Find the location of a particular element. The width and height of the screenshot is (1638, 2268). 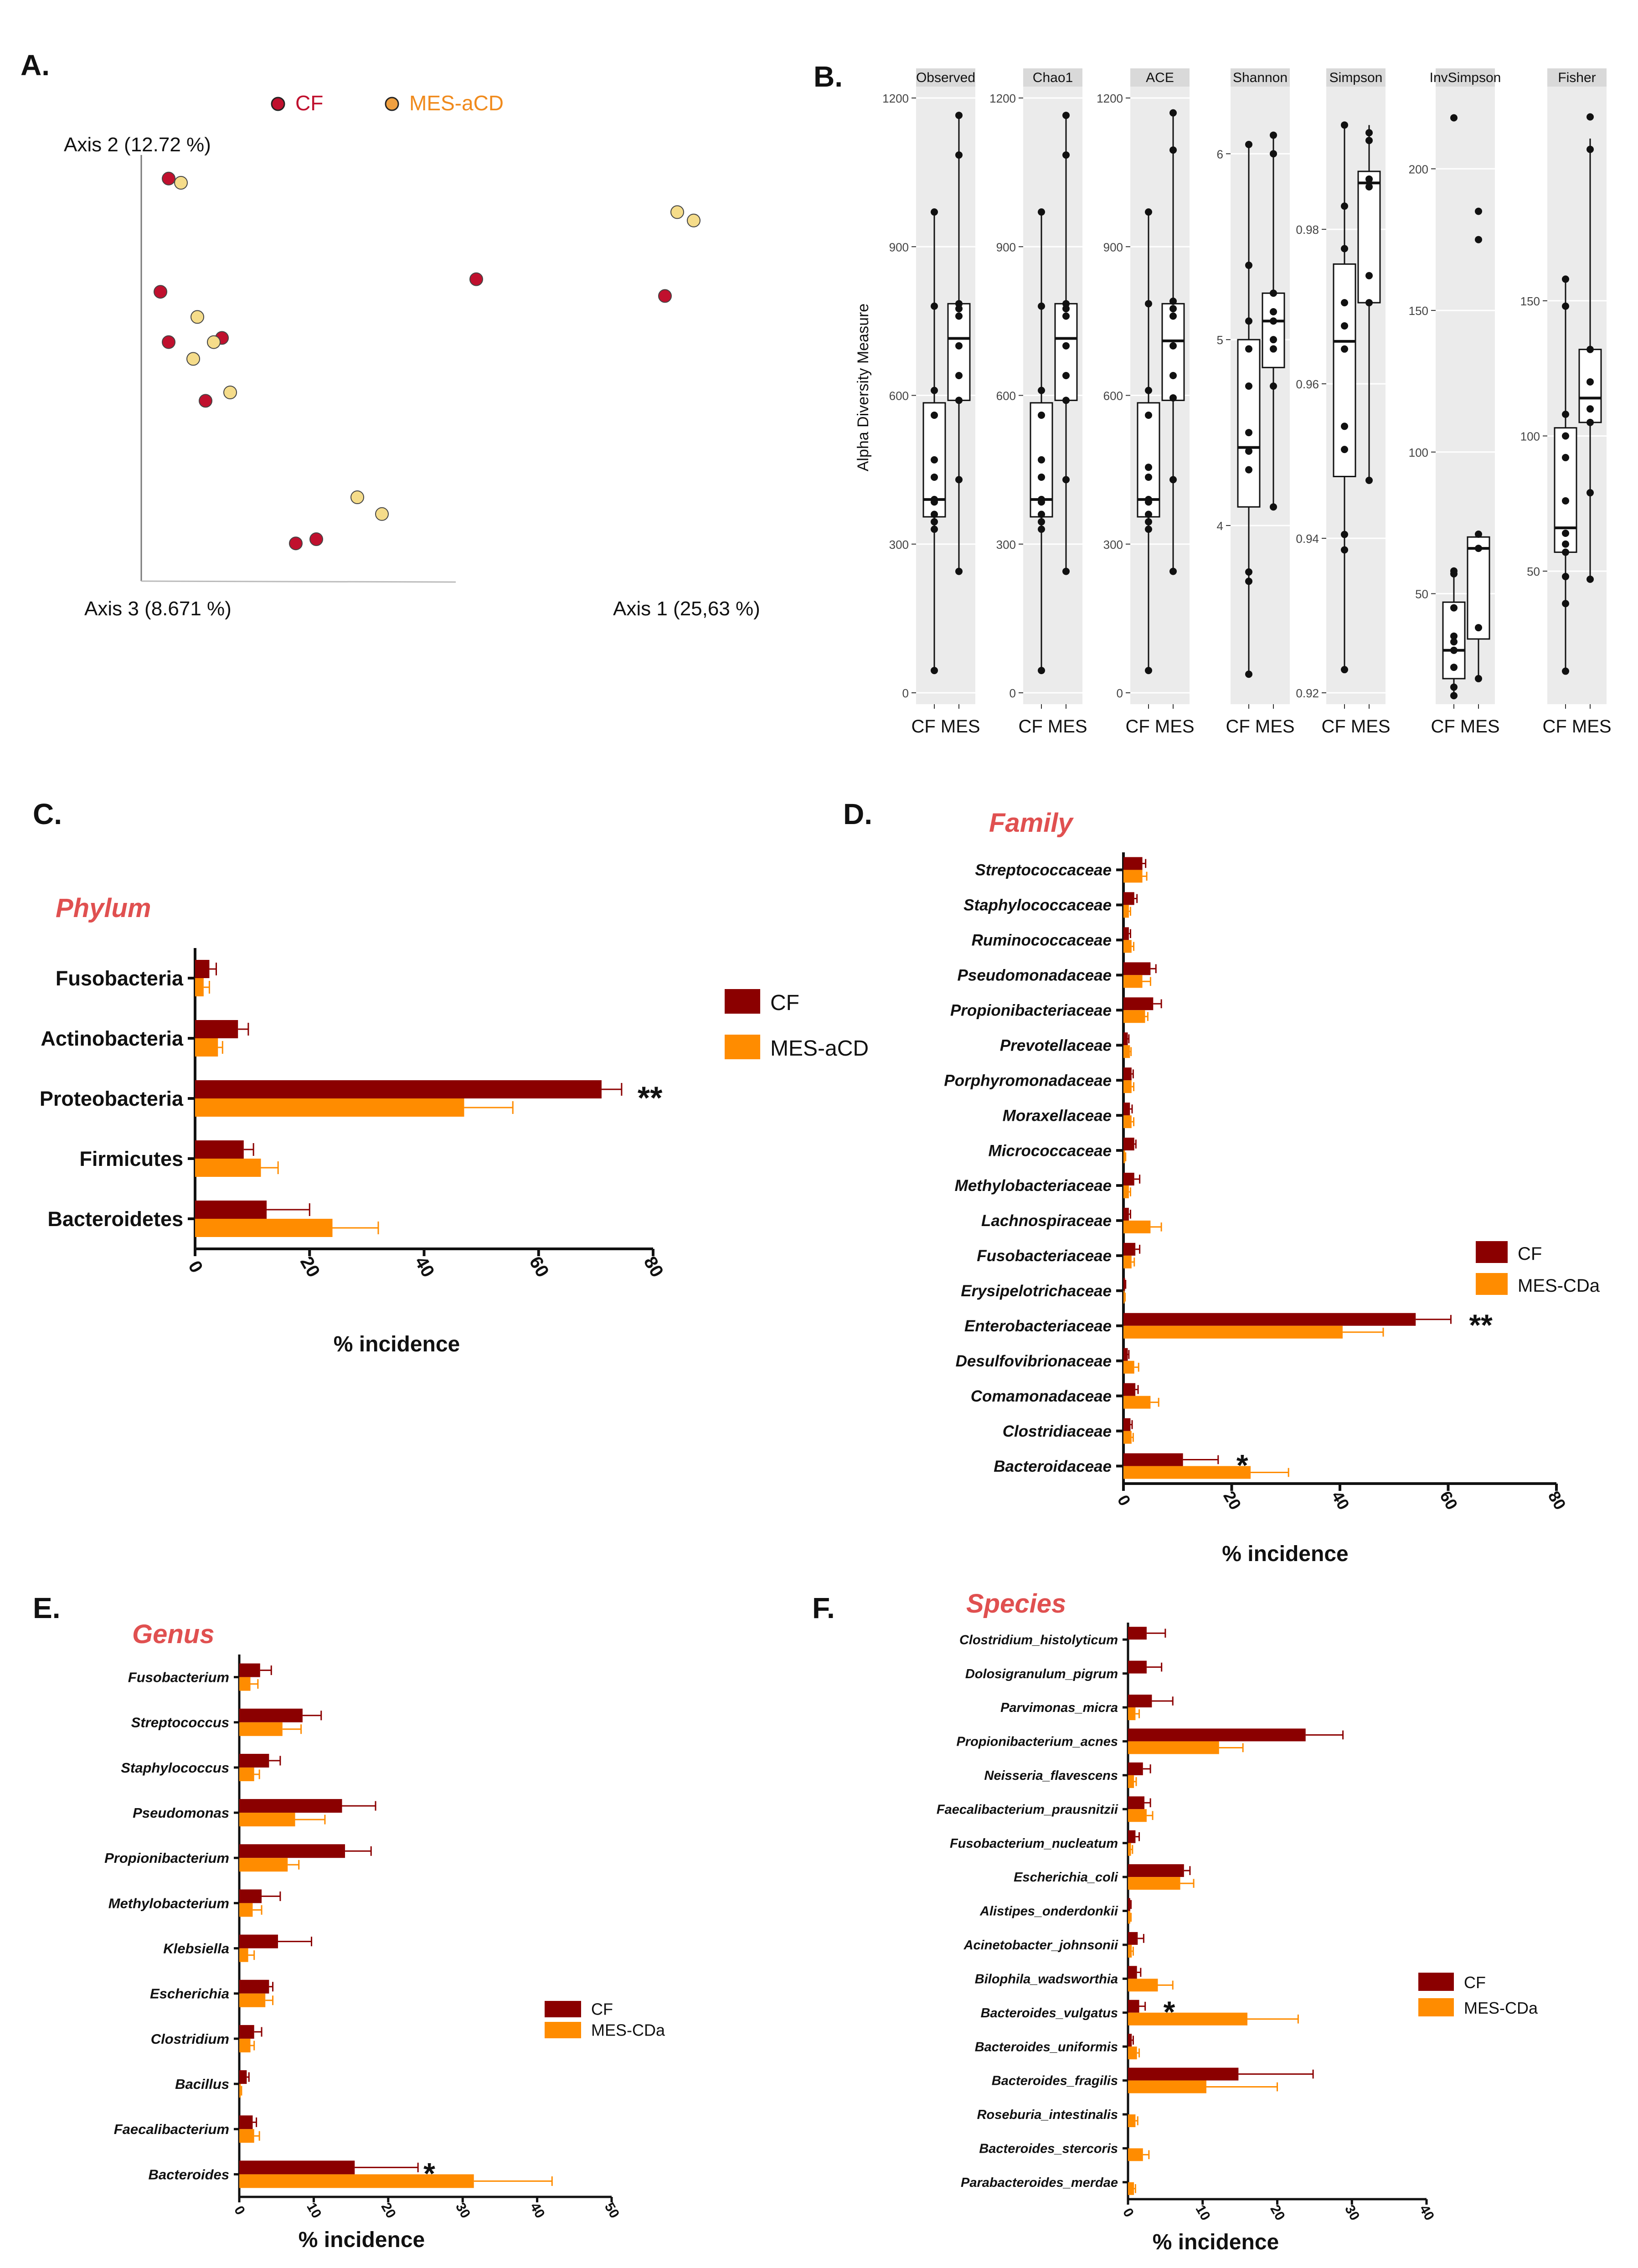

category-label: Enterobacteriaceae is located at coordinates (1038, 1326).